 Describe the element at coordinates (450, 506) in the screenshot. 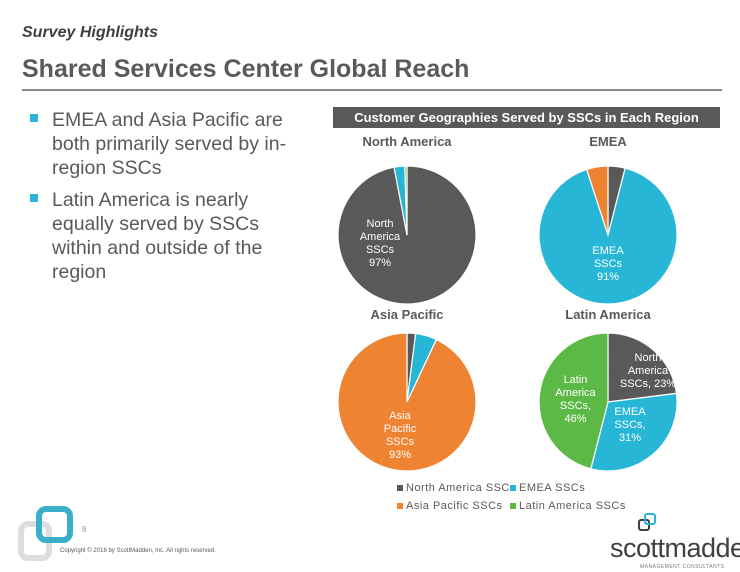

I see `legend-asia-pacific: Asia Pacific SSCs` at that location.